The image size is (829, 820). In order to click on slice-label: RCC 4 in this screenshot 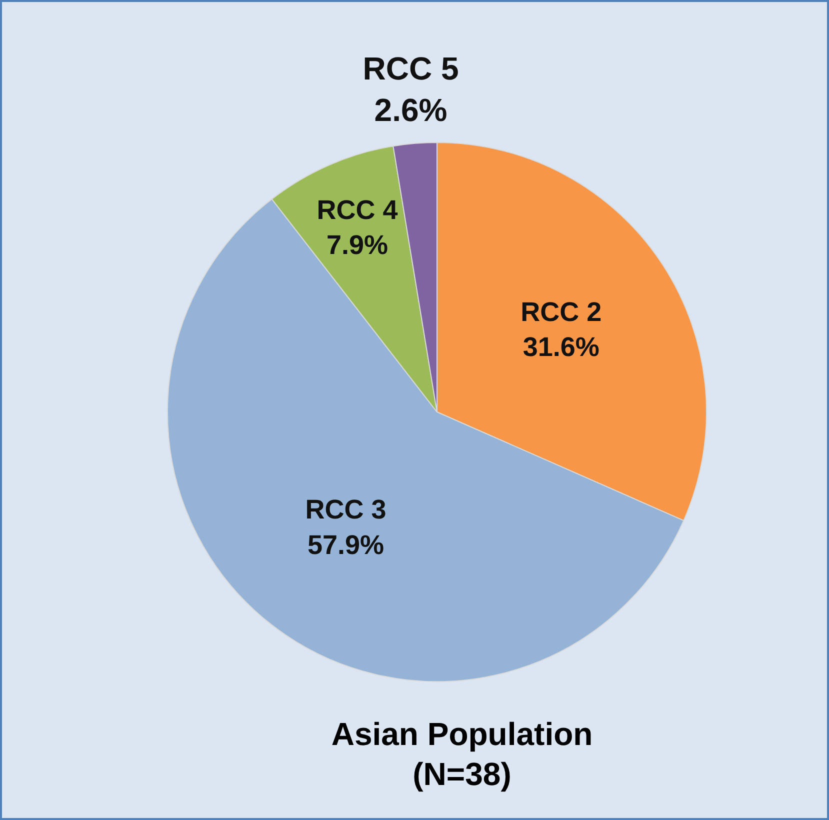, I will do `click(357, 210)`.